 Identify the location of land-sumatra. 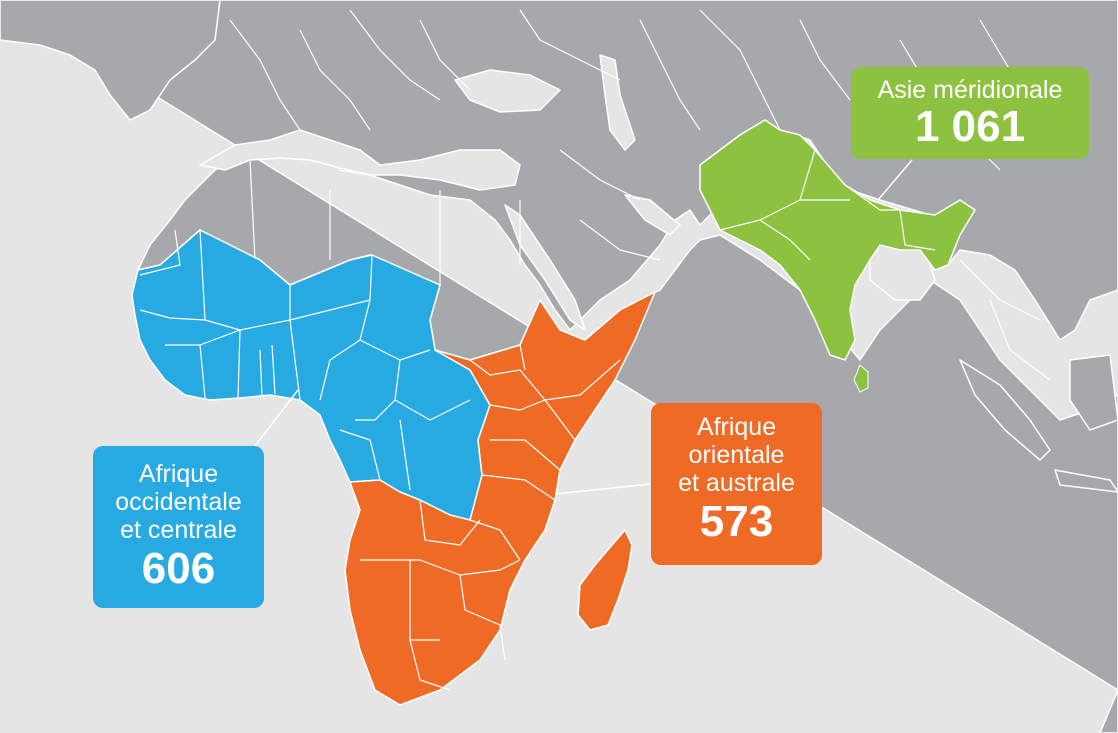
(1005, 410).